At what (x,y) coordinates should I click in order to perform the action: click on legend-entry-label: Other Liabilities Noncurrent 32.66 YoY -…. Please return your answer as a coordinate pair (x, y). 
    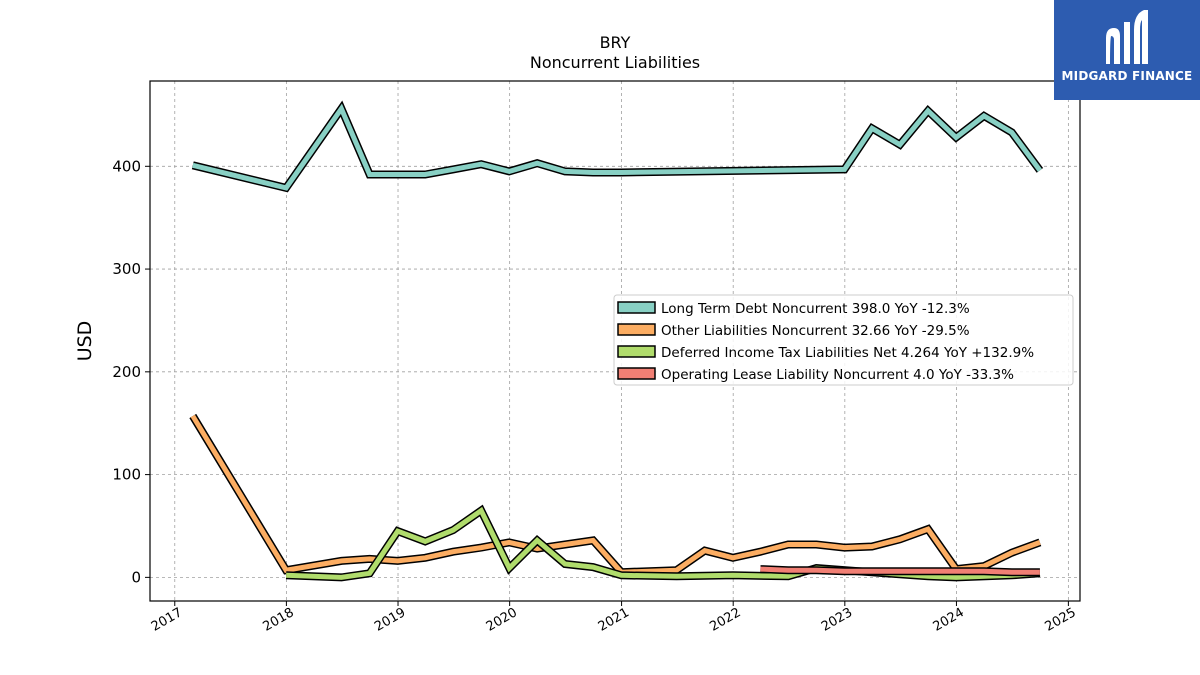
    Looking at the image, I should click on (815, 331).